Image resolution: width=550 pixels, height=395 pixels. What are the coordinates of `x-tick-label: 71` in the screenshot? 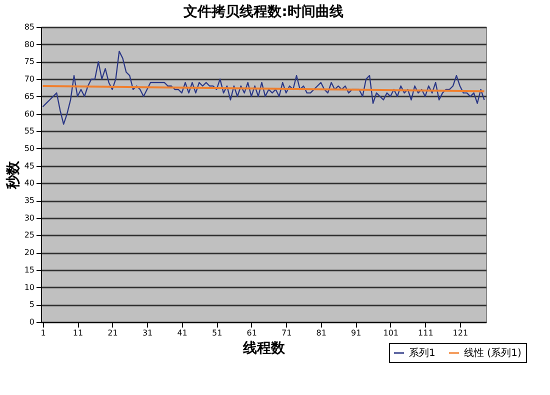 It's located at (287, 333).